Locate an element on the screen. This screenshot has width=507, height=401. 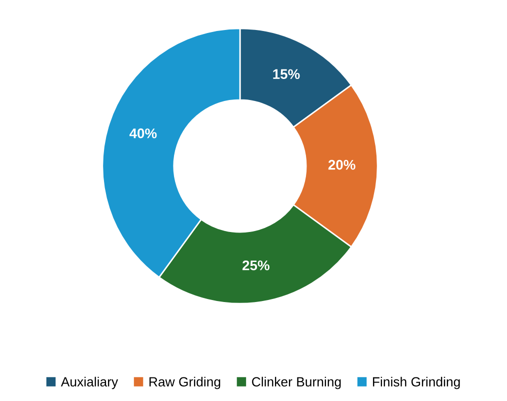
legend-label: Finish Grinding is located at coordinates (416, 383).